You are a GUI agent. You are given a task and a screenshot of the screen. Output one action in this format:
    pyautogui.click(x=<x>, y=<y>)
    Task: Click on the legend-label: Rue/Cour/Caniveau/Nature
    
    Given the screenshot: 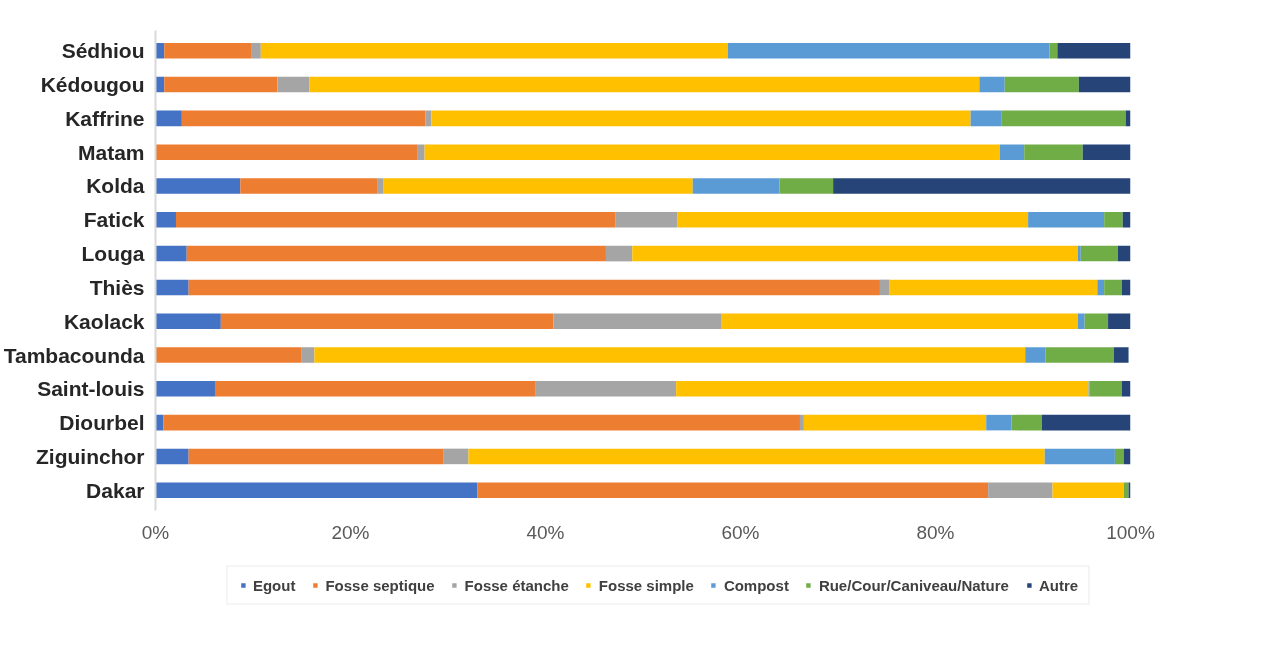 What is the action you would take?
    pyautogui.click(x=913, y=585)
    